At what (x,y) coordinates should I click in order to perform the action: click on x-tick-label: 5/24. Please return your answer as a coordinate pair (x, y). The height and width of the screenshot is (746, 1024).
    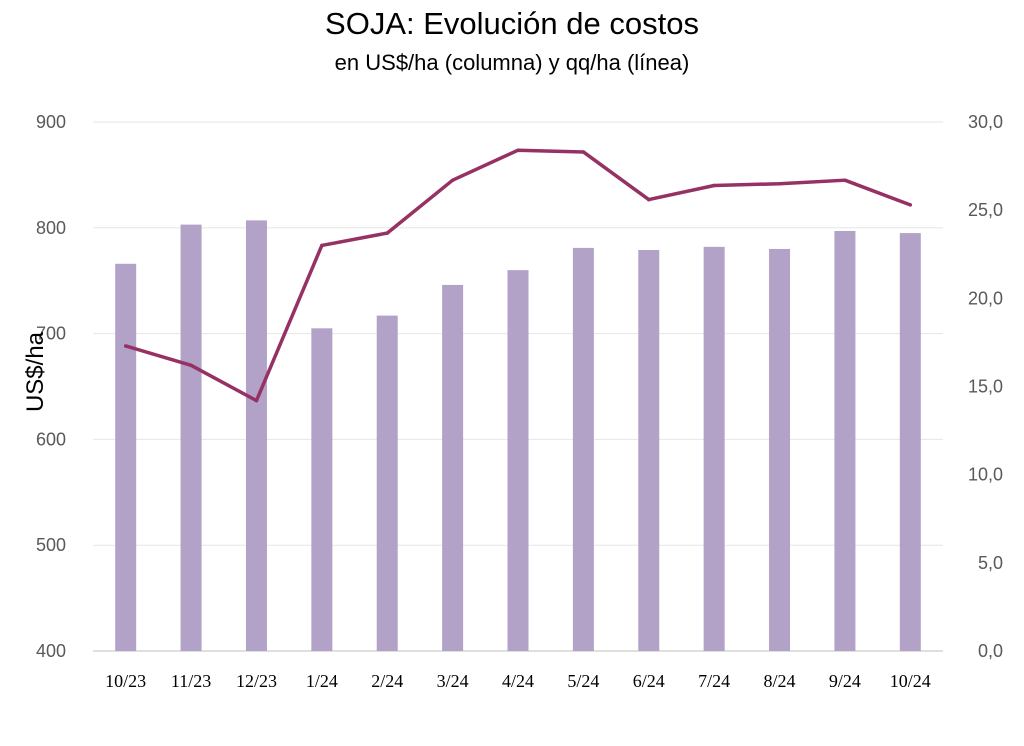
    Looking at the image, I should click on (583, 681).